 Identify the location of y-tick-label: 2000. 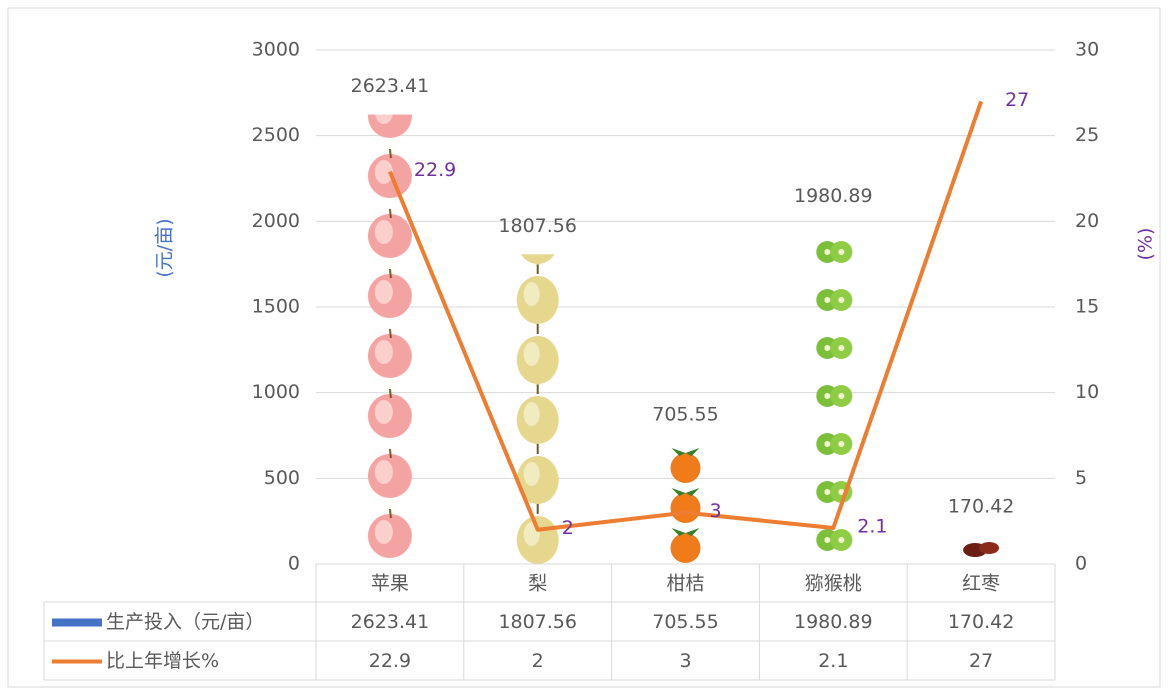
(276, 221).